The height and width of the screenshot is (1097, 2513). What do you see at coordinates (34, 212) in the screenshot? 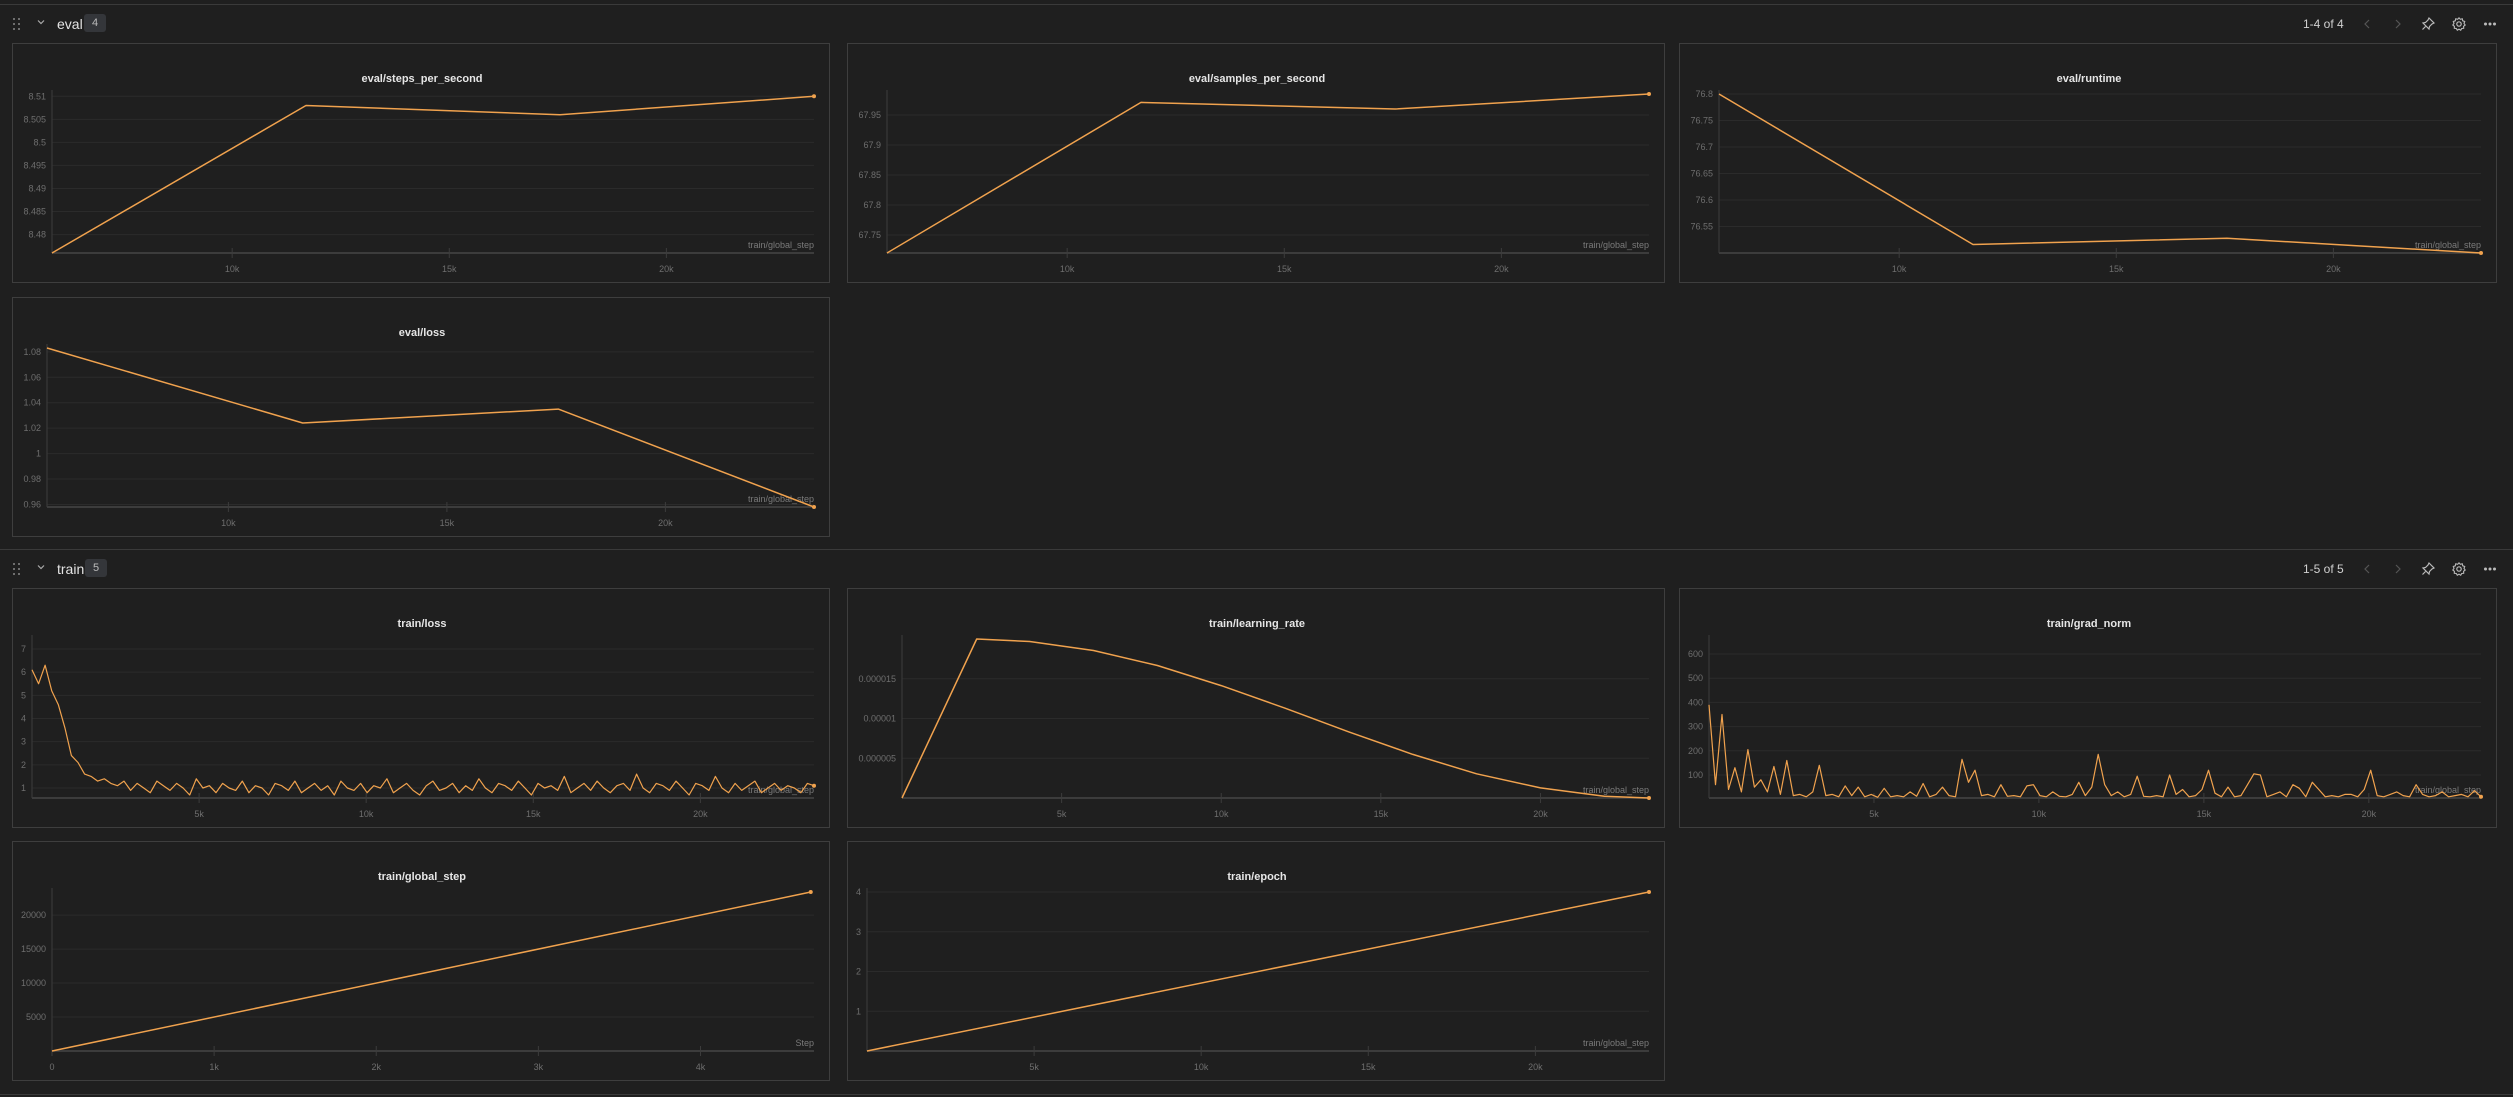
I see `y-tick-label: 8.485` at bounding box center [34, 212].